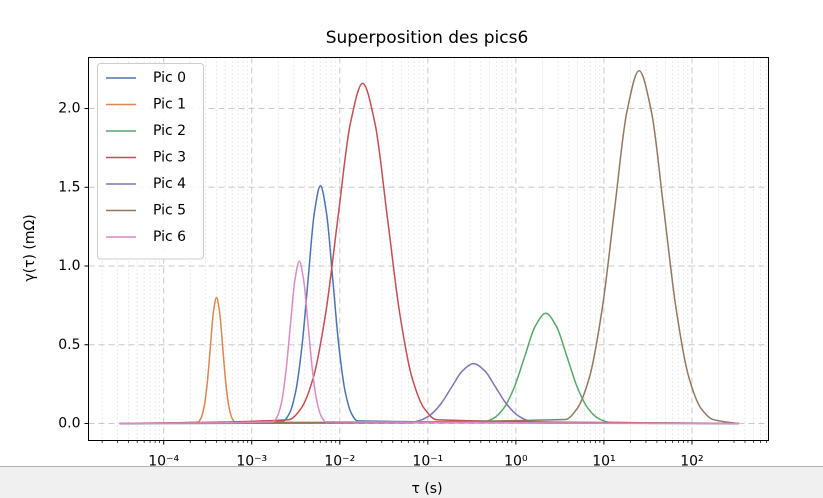 Image resolution: width=823 pixels, height=498 pixels. What do you see at coordinates (427, 38) in the screenshot?
I see `chart-title: Superposition des pics6` at bounding box center [427, 38].